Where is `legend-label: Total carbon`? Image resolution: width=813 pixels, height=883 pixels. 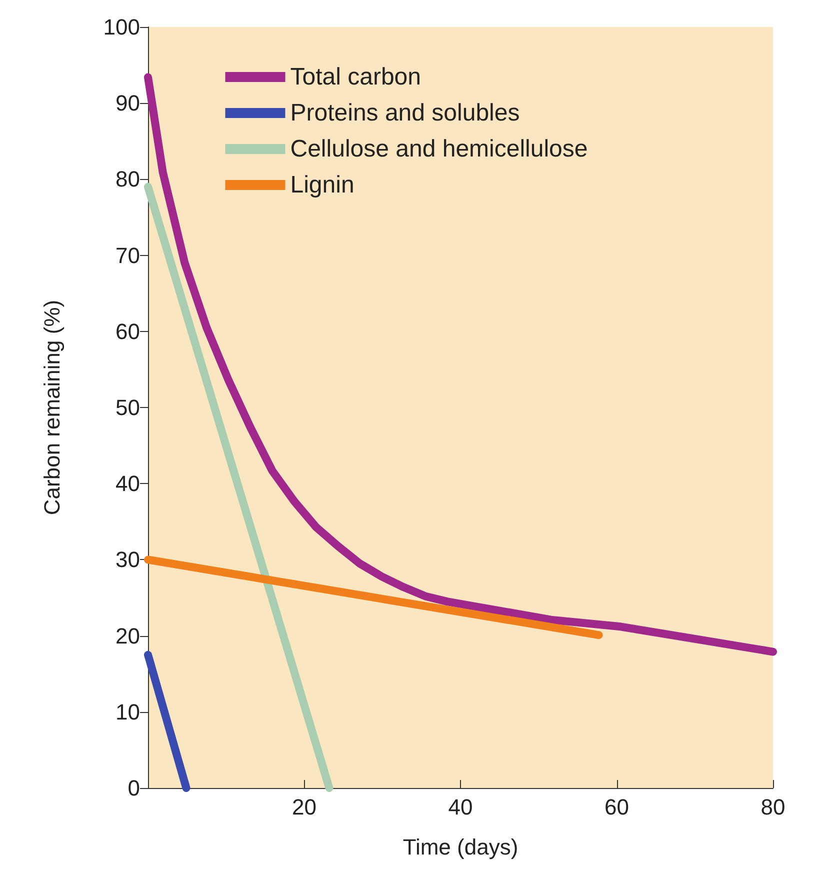
legend-label: Total carbon is located at coordinates (355, 77).